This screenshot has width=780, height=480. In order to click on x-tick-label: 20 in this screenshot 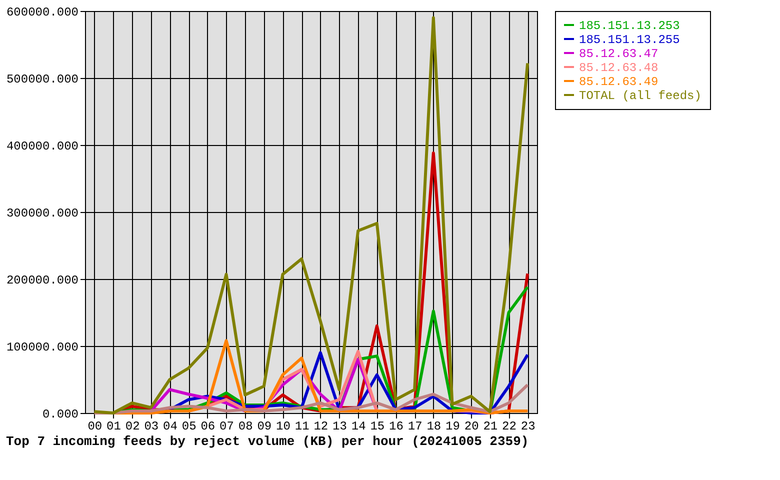, I will do `click(471, 427)`.